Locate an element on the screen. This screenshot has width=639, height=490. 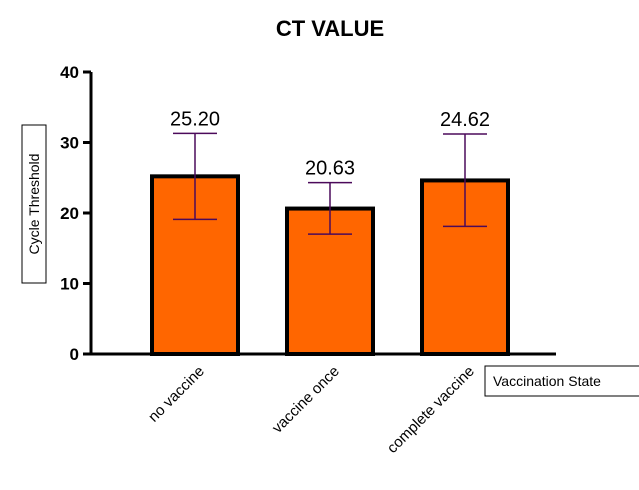
y-tick-label: 0 is located at coordinates (74, 354).